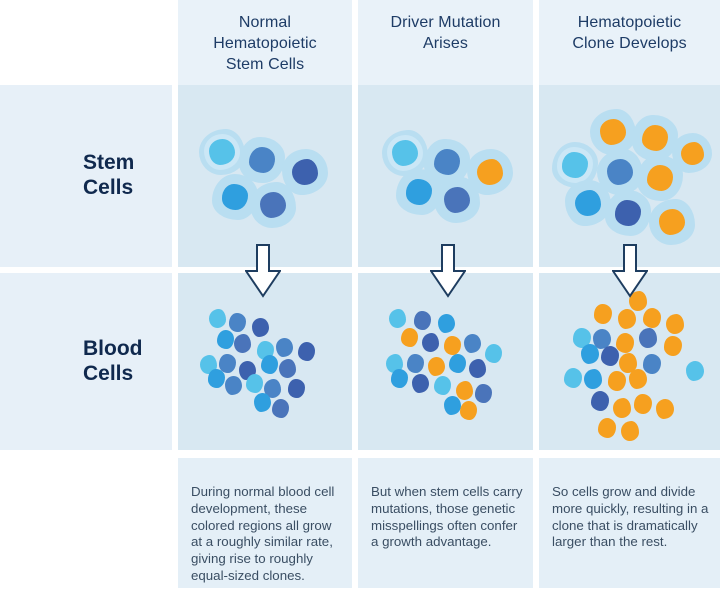  I want to click on row-label-stem-cells: Stem Cells, so click(86, 176).